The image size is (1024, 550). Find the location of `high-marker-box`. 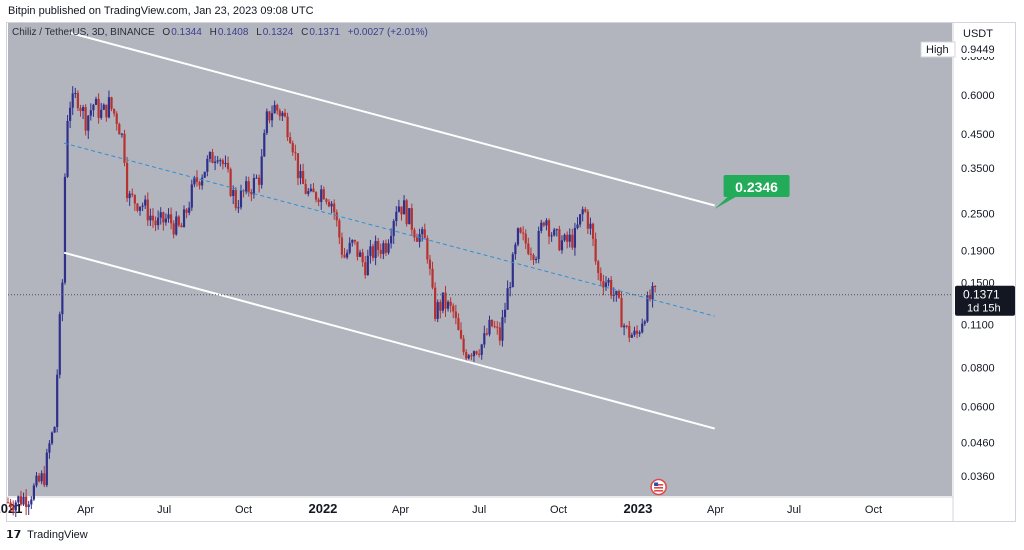

high-marker-box is located at coordinates (938, 49).